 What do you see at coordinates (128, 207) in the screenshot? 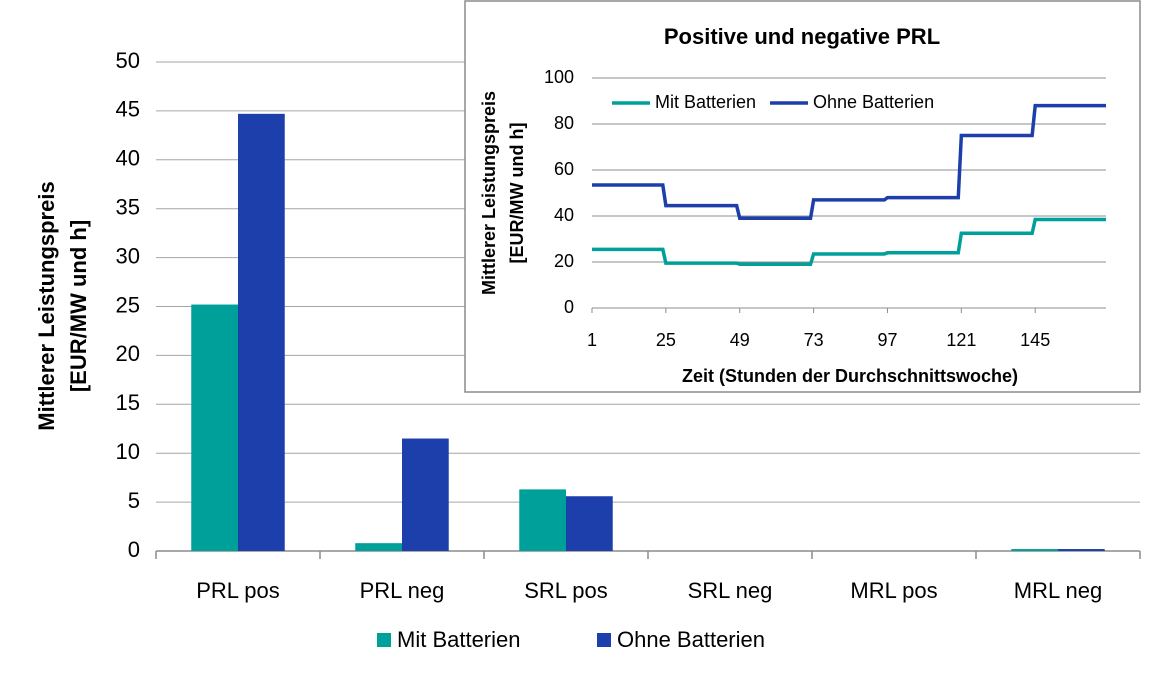
I see `y-tick-label: 35` at bounding box center [128, 207].